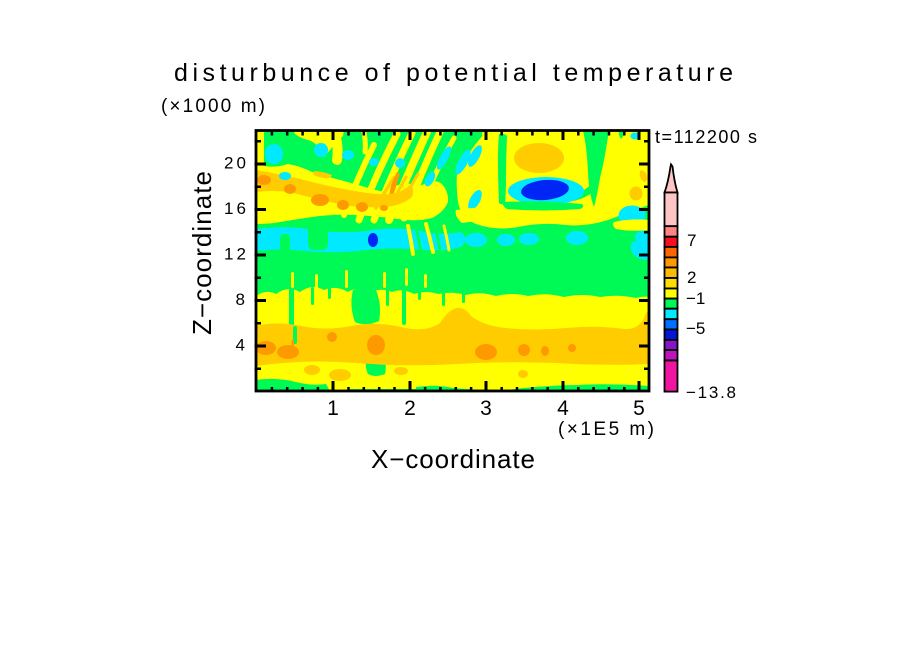 The image size is (904, 659). Describe the element at coordinates (695, 328) in the screenshot. I see `svg-text: −5` at that location.